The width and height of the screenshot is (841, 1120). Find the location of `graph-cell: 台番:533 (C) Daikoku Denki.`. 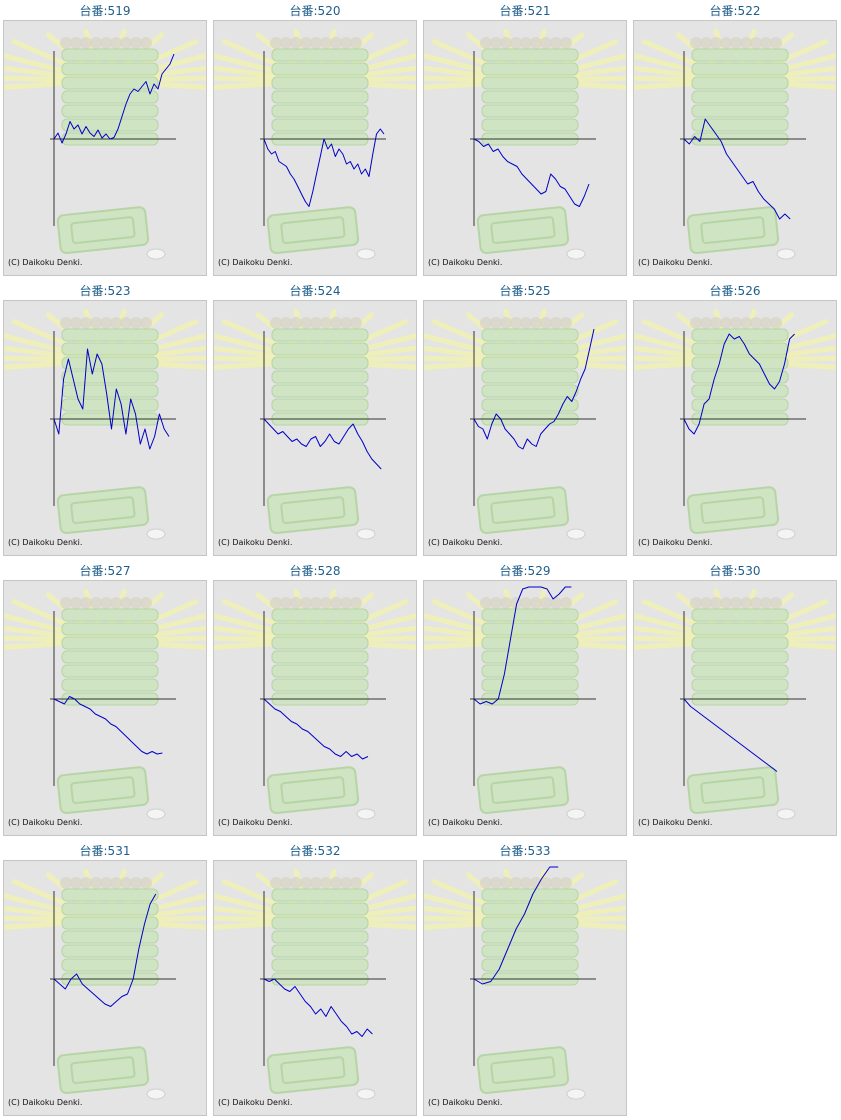

graph-cell: 台番:533 (C) Daikoku Denki. is located at coordinates (525, 980).